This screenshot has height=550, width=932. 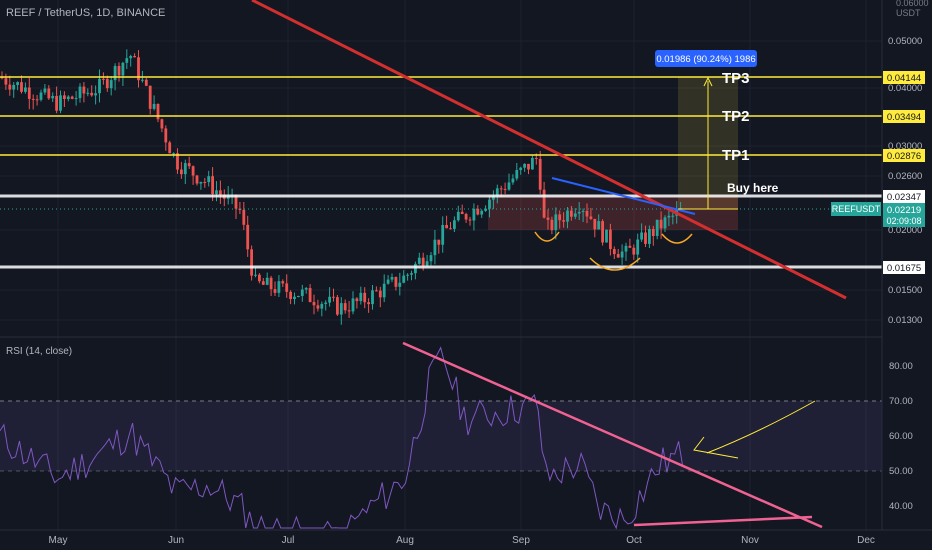 What do you see at coordinates (706, 58) in the screenshot?
I see `measure-tooltip` at bounding box center [706, 58].